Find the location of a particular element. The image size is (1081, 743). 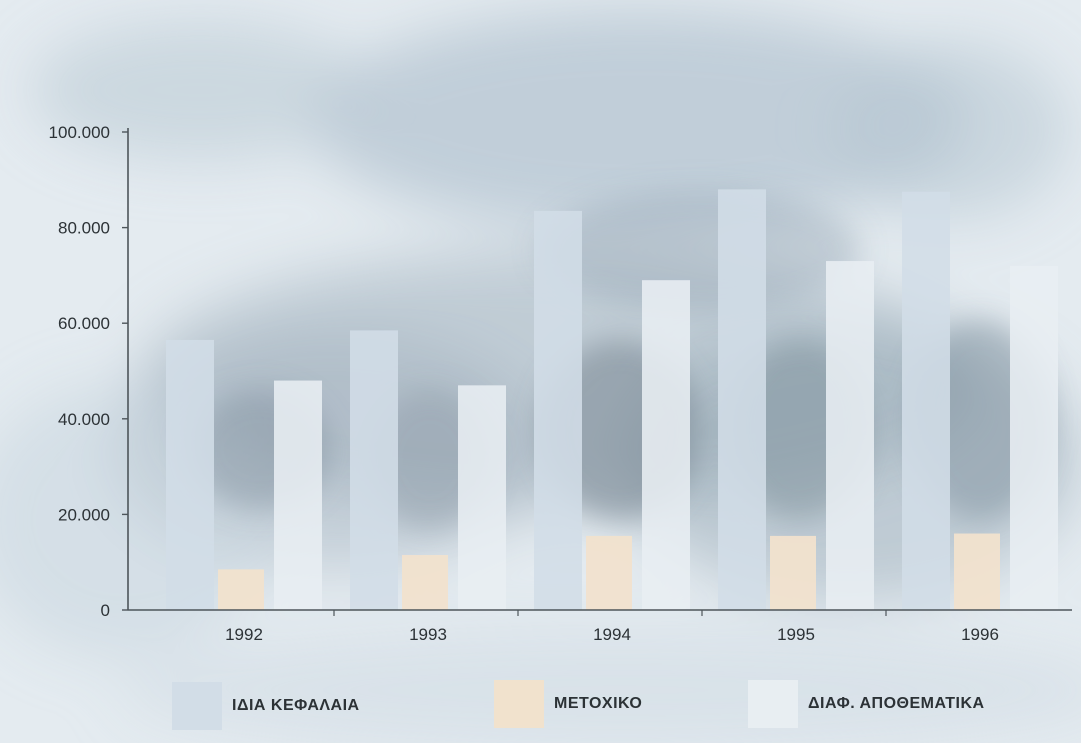

legend-item-share-capital: ΜΕΤΟΧΙΚΟ is located at coordinates (568, 704).